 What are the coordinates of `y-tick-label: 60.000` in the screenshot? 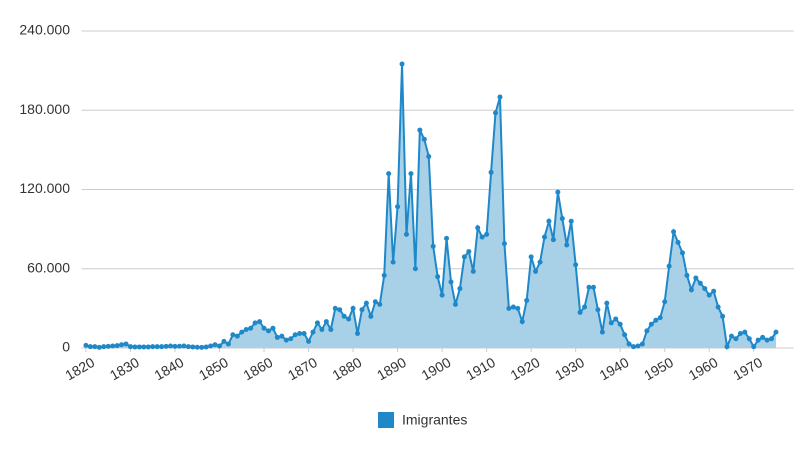 It's located at (48, 267).